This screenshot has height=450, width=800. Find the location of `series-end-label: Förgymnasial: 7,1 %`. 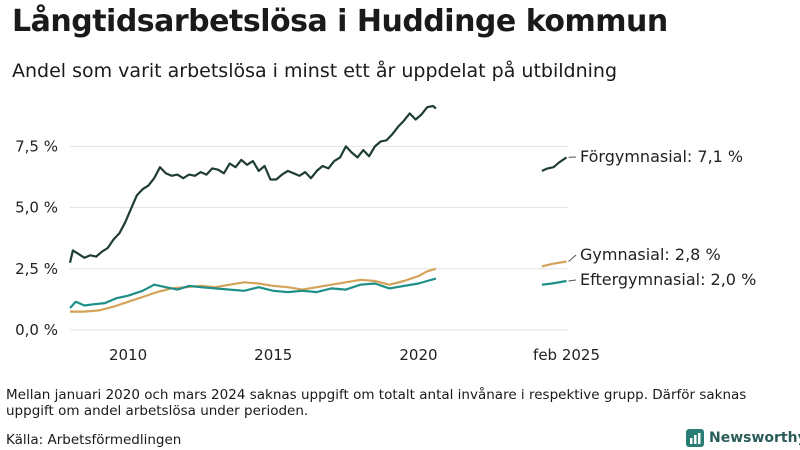

series-end-label: Förgymnasial: 7,1 % is located at coordinates (661, 156).